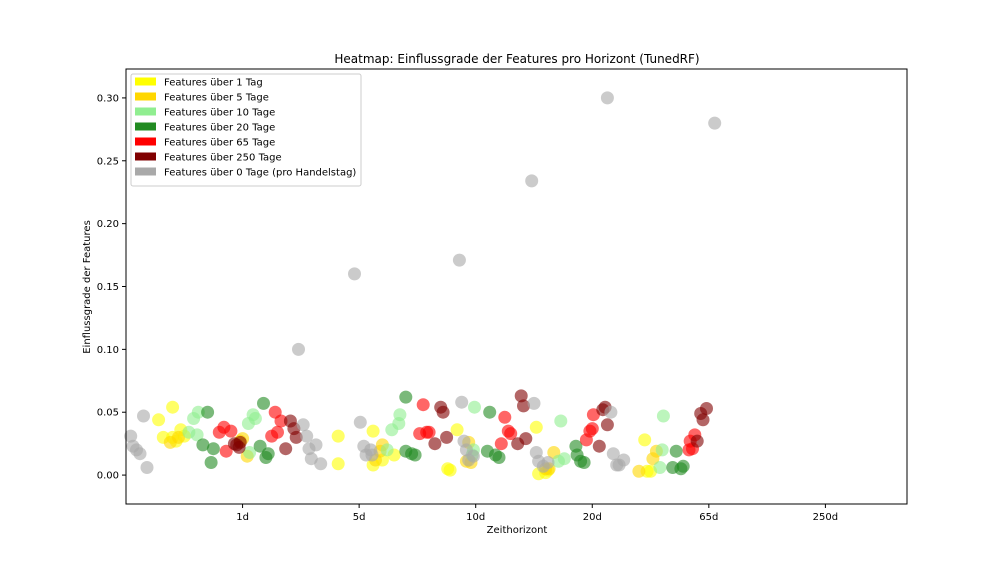  Describe the element at coordinates (219, 113) in the screenshot. I see `legend-label: Features über 10 Tage` at that location.